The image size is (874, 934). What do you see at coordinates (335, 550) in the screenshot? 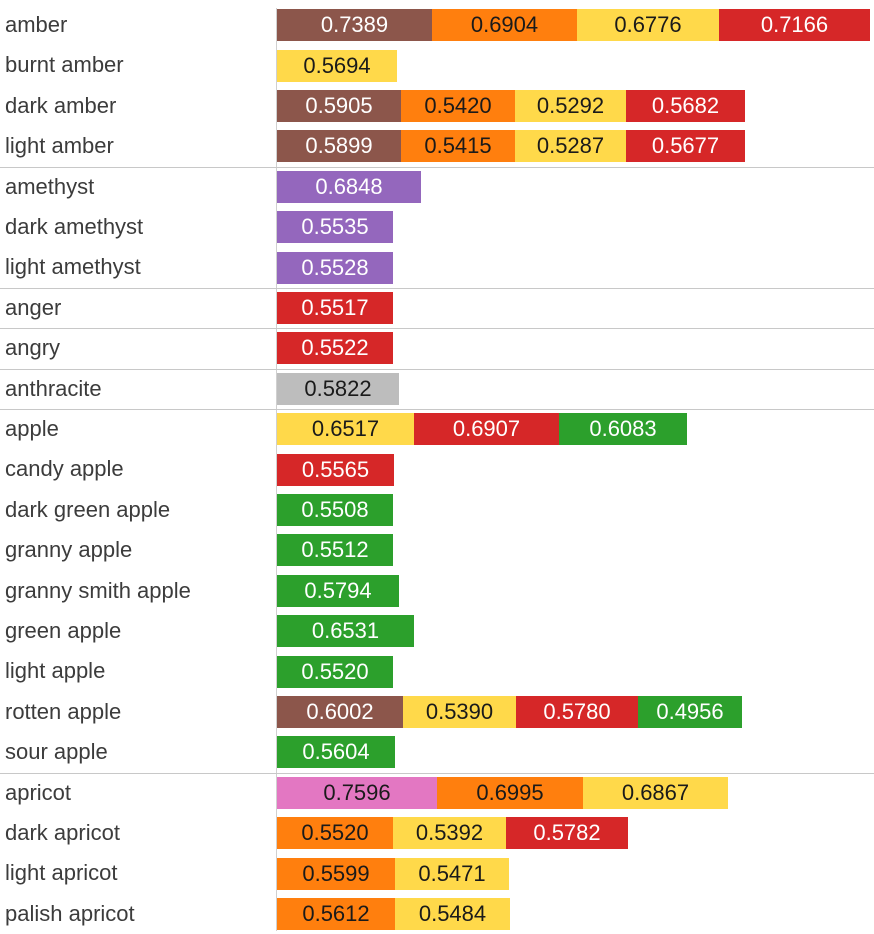
I see `bar-segment: 0.5512` at bounding box center [335, 550].